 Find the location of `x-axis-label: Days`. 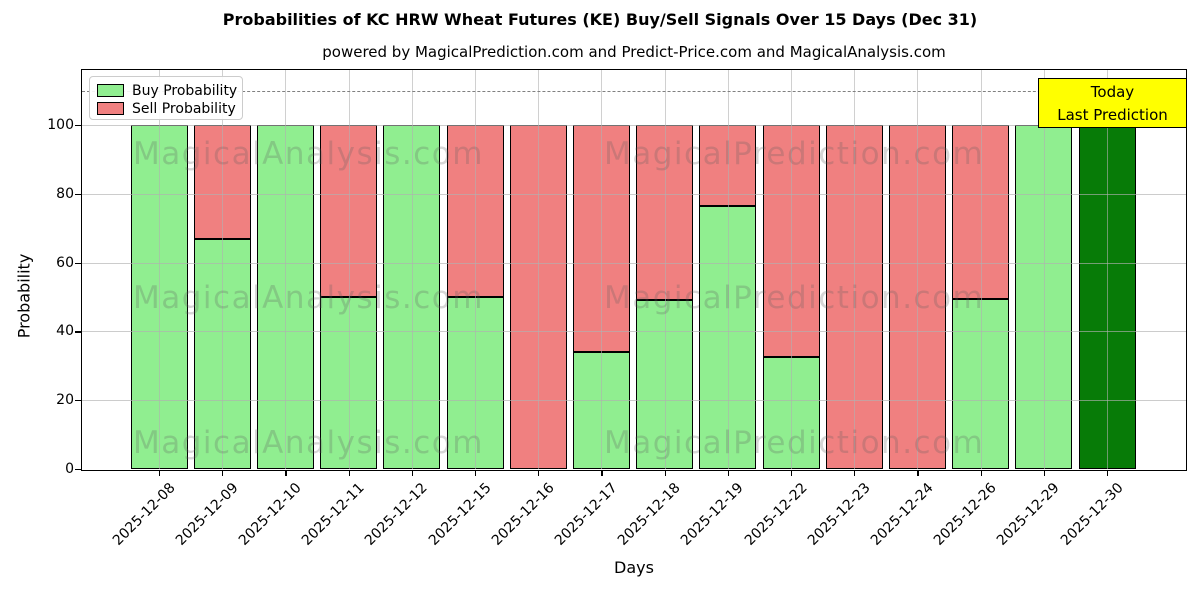

x-axis-label: Days is located at coordinates (634, 567).